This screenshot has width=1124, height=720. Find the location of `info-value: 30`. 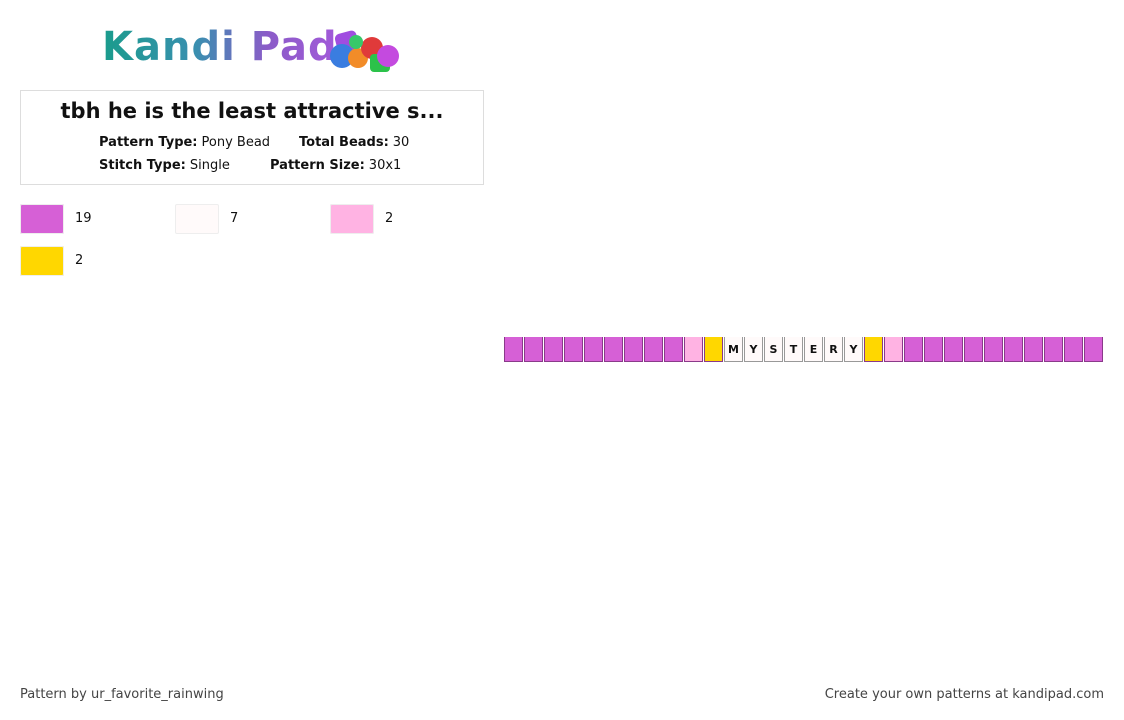

info-value: 30 is located at coordinates (401, 142).